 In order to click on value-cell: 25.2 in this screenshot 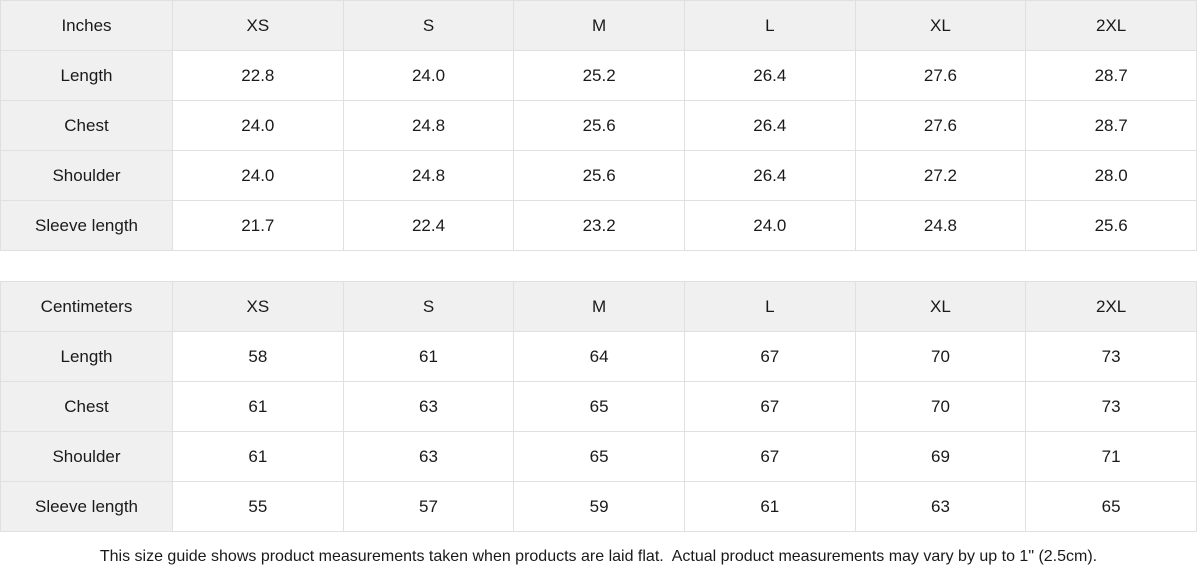, I will do `click(599, 75)`.